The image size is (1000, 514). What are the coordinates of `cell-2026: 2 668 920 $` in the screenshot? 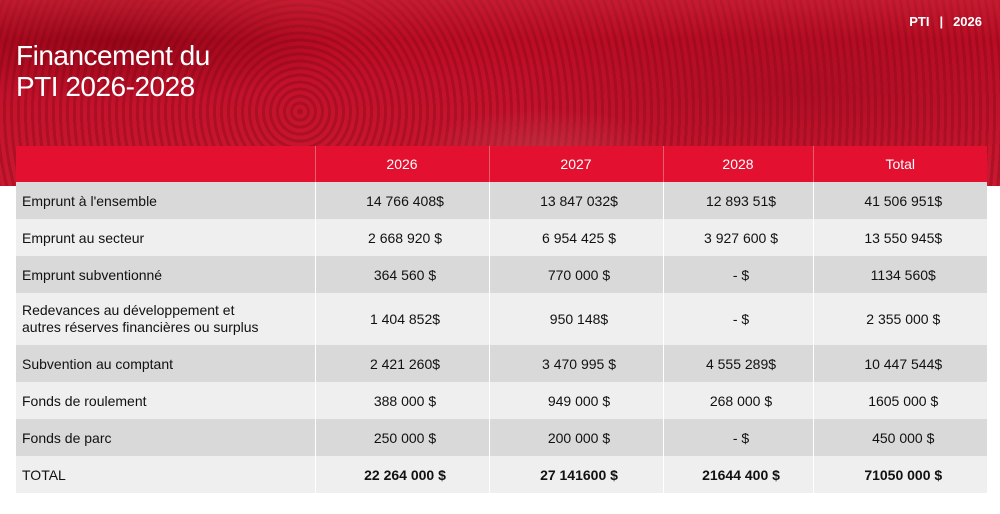 It's located at (401, 237).